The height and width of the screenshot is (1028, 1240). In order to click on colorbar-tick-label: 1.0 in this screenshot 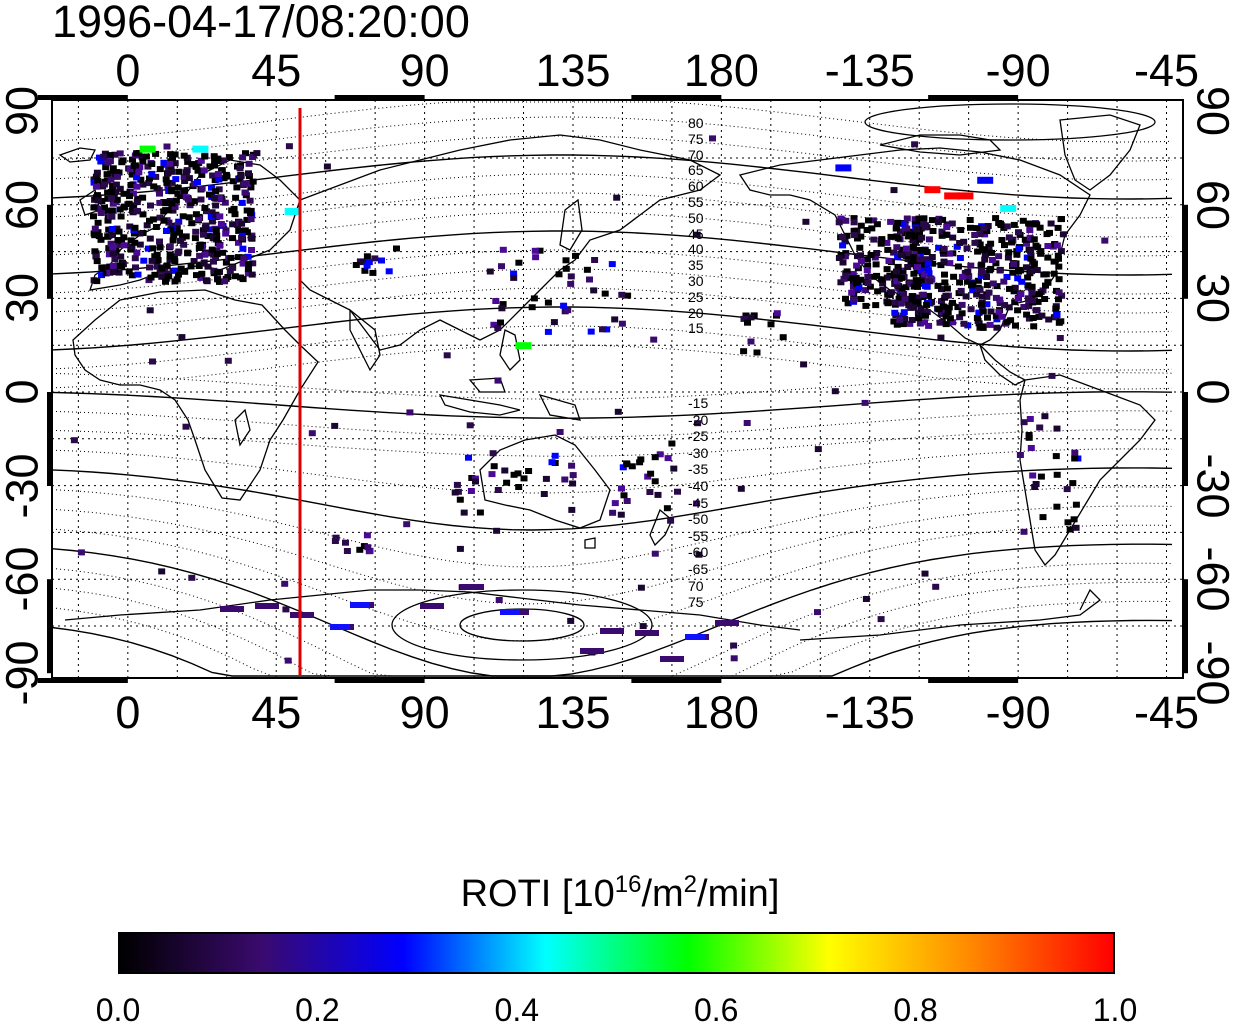, I will do `click(1115, 1010)`.